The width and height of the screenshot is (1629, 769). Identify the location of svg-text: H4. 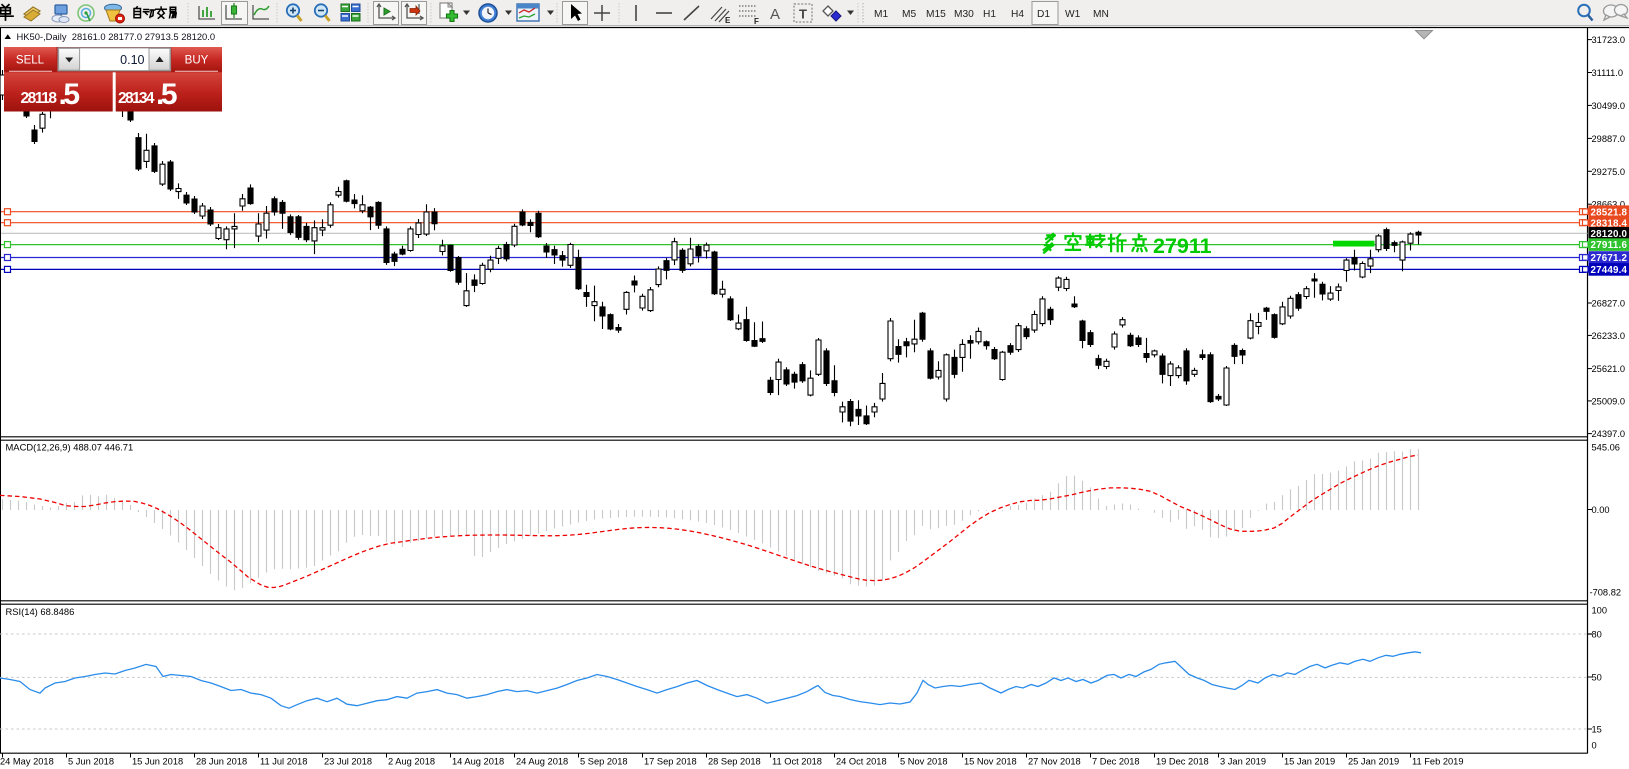
(1017, 14).